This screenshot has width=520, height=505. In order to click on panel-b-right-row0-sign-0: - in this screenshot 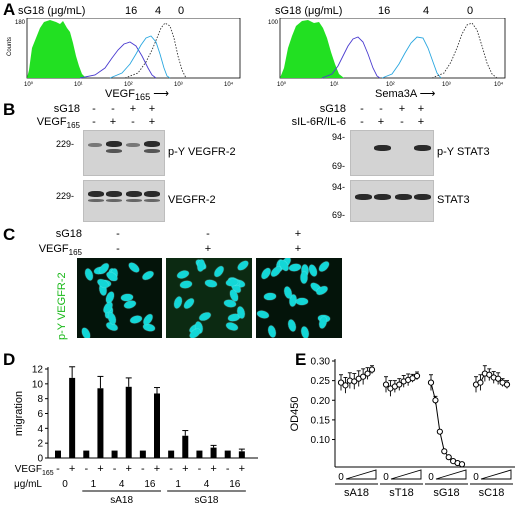, I will do `click(362, 109)`.